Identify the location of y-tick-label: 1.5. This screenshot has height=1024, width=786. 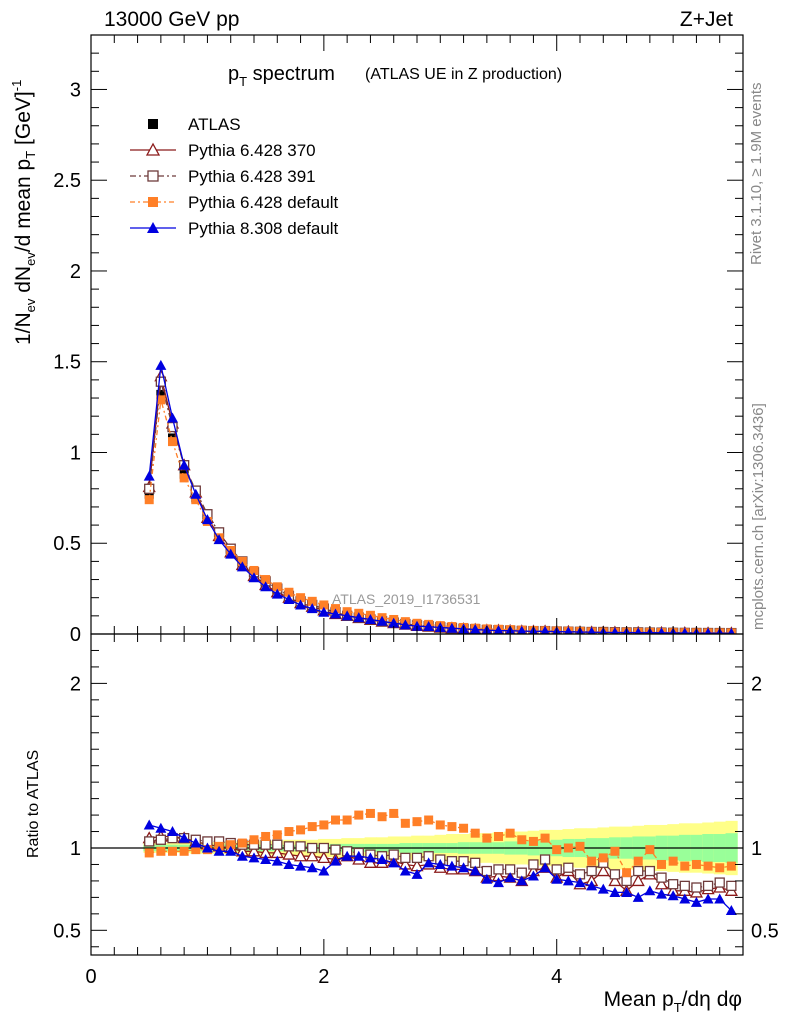
(67, 363).